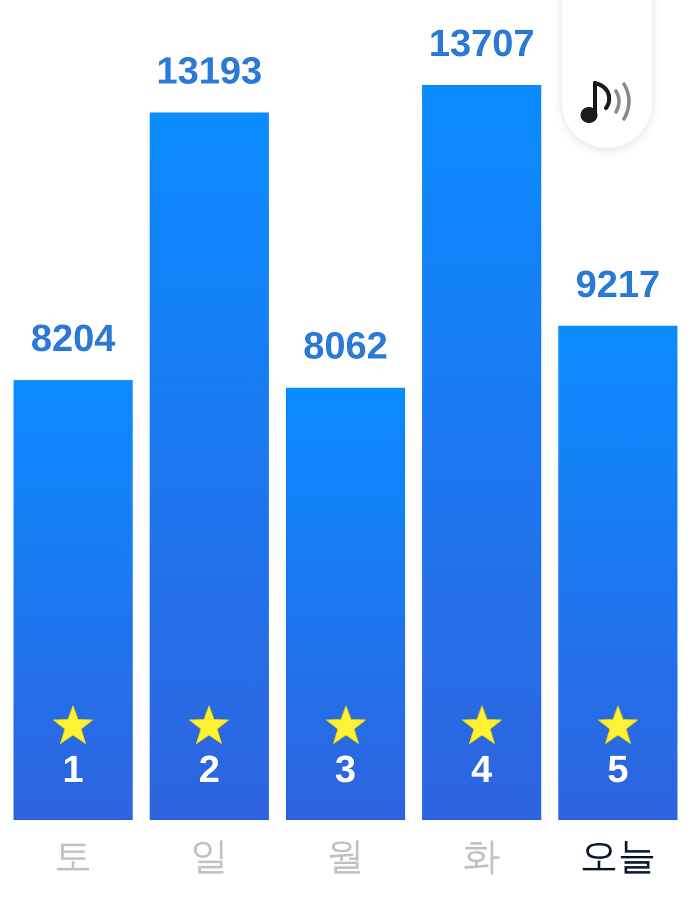 The height and width of the screenshot is (902, 700). What do you see at coordinates (346, 770) in the screenshot?
I see `annotation: 3` at bounding box center [346, 770].